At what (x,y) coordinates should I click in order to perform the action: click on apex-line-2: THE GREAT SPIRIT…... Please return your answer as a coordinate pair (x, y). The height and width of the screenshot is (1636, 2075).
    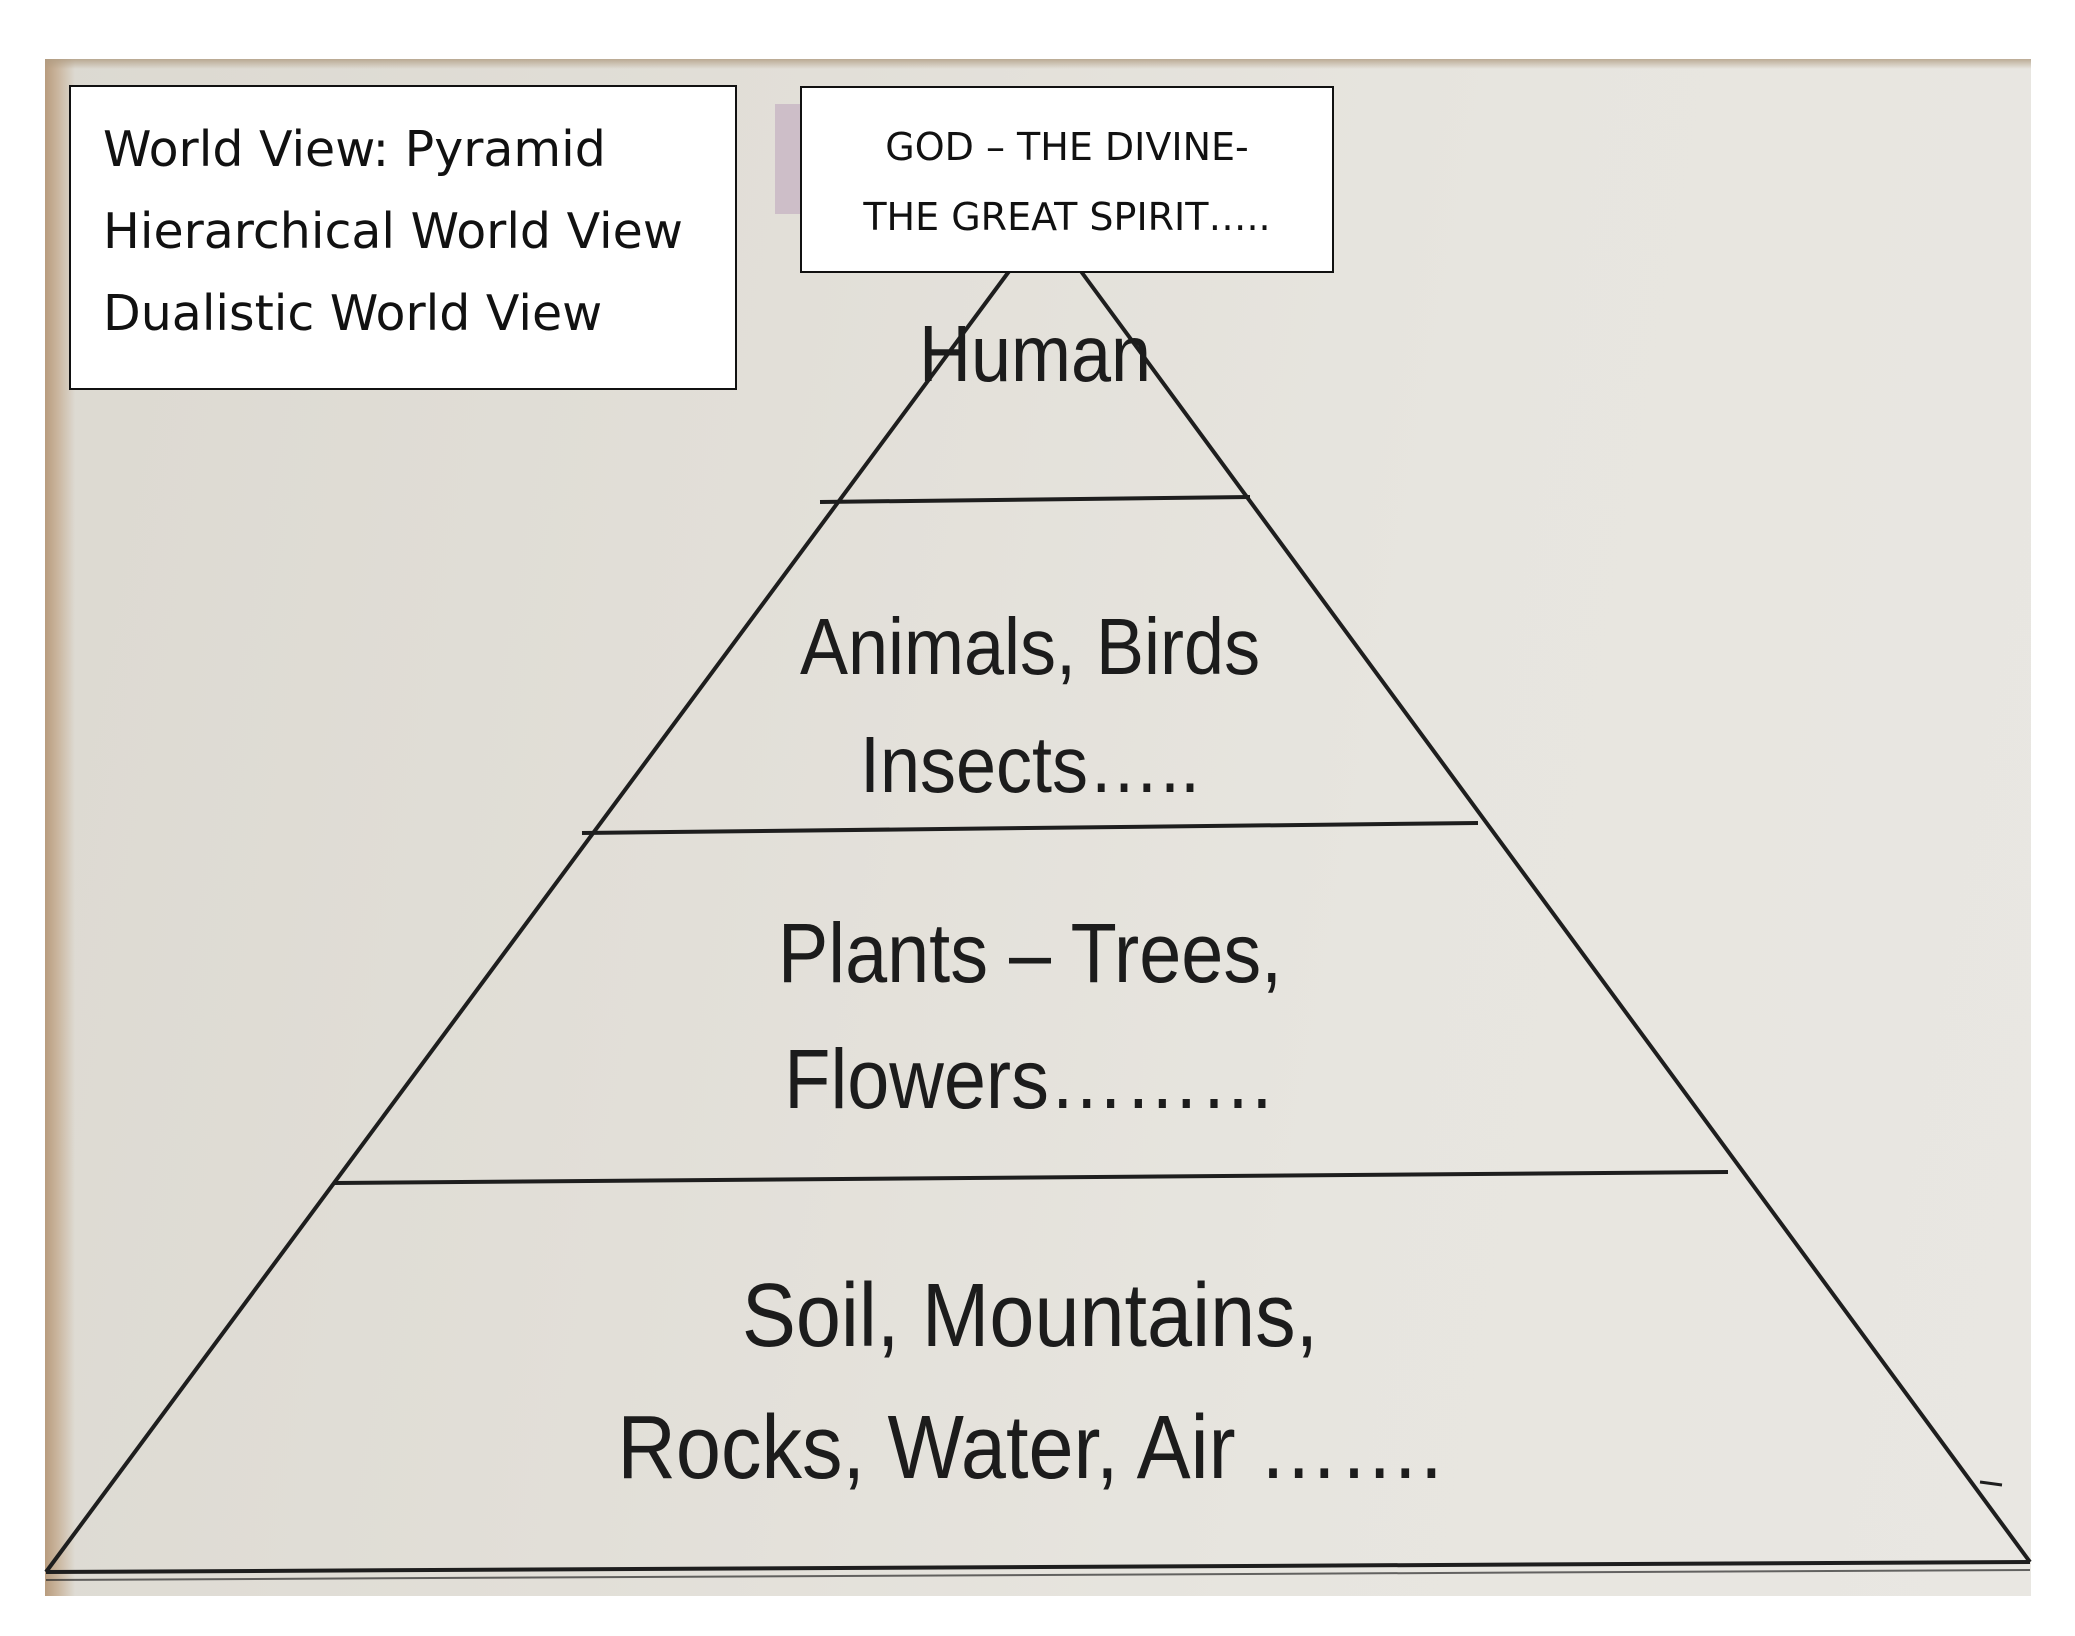
    Looking at the image, I should click on (1067, 217).